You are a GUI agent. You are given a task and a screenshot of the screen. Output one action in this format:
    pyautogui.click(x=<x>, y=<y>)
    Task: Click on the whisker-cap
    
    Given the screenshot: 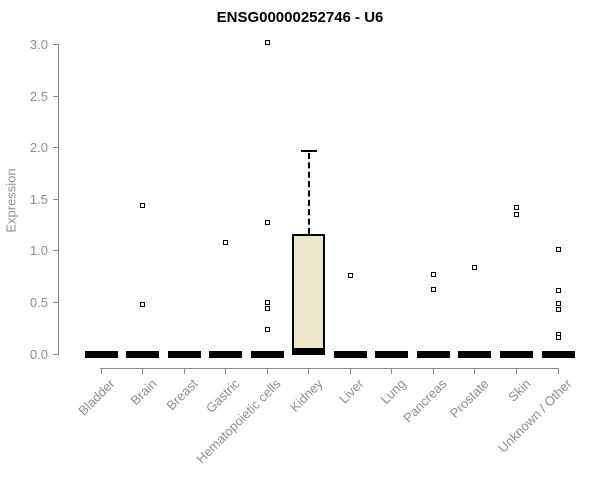 What is the action you would take?
    pyautogui.click(x=308, y=150)
    